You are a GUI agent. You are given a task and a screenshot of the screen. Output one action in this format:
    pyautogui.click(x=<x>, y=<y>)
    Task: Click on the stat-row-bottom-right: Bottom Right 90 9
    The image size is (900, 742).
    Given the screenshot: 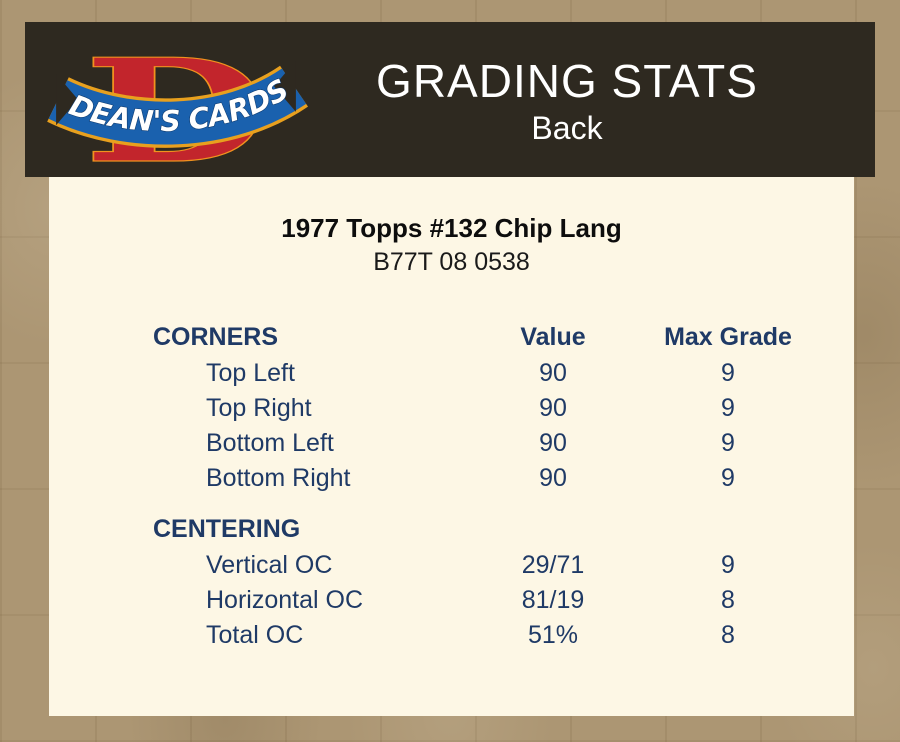 What is the action you would take?
    pyautogui.click(x=503, y=478)
    